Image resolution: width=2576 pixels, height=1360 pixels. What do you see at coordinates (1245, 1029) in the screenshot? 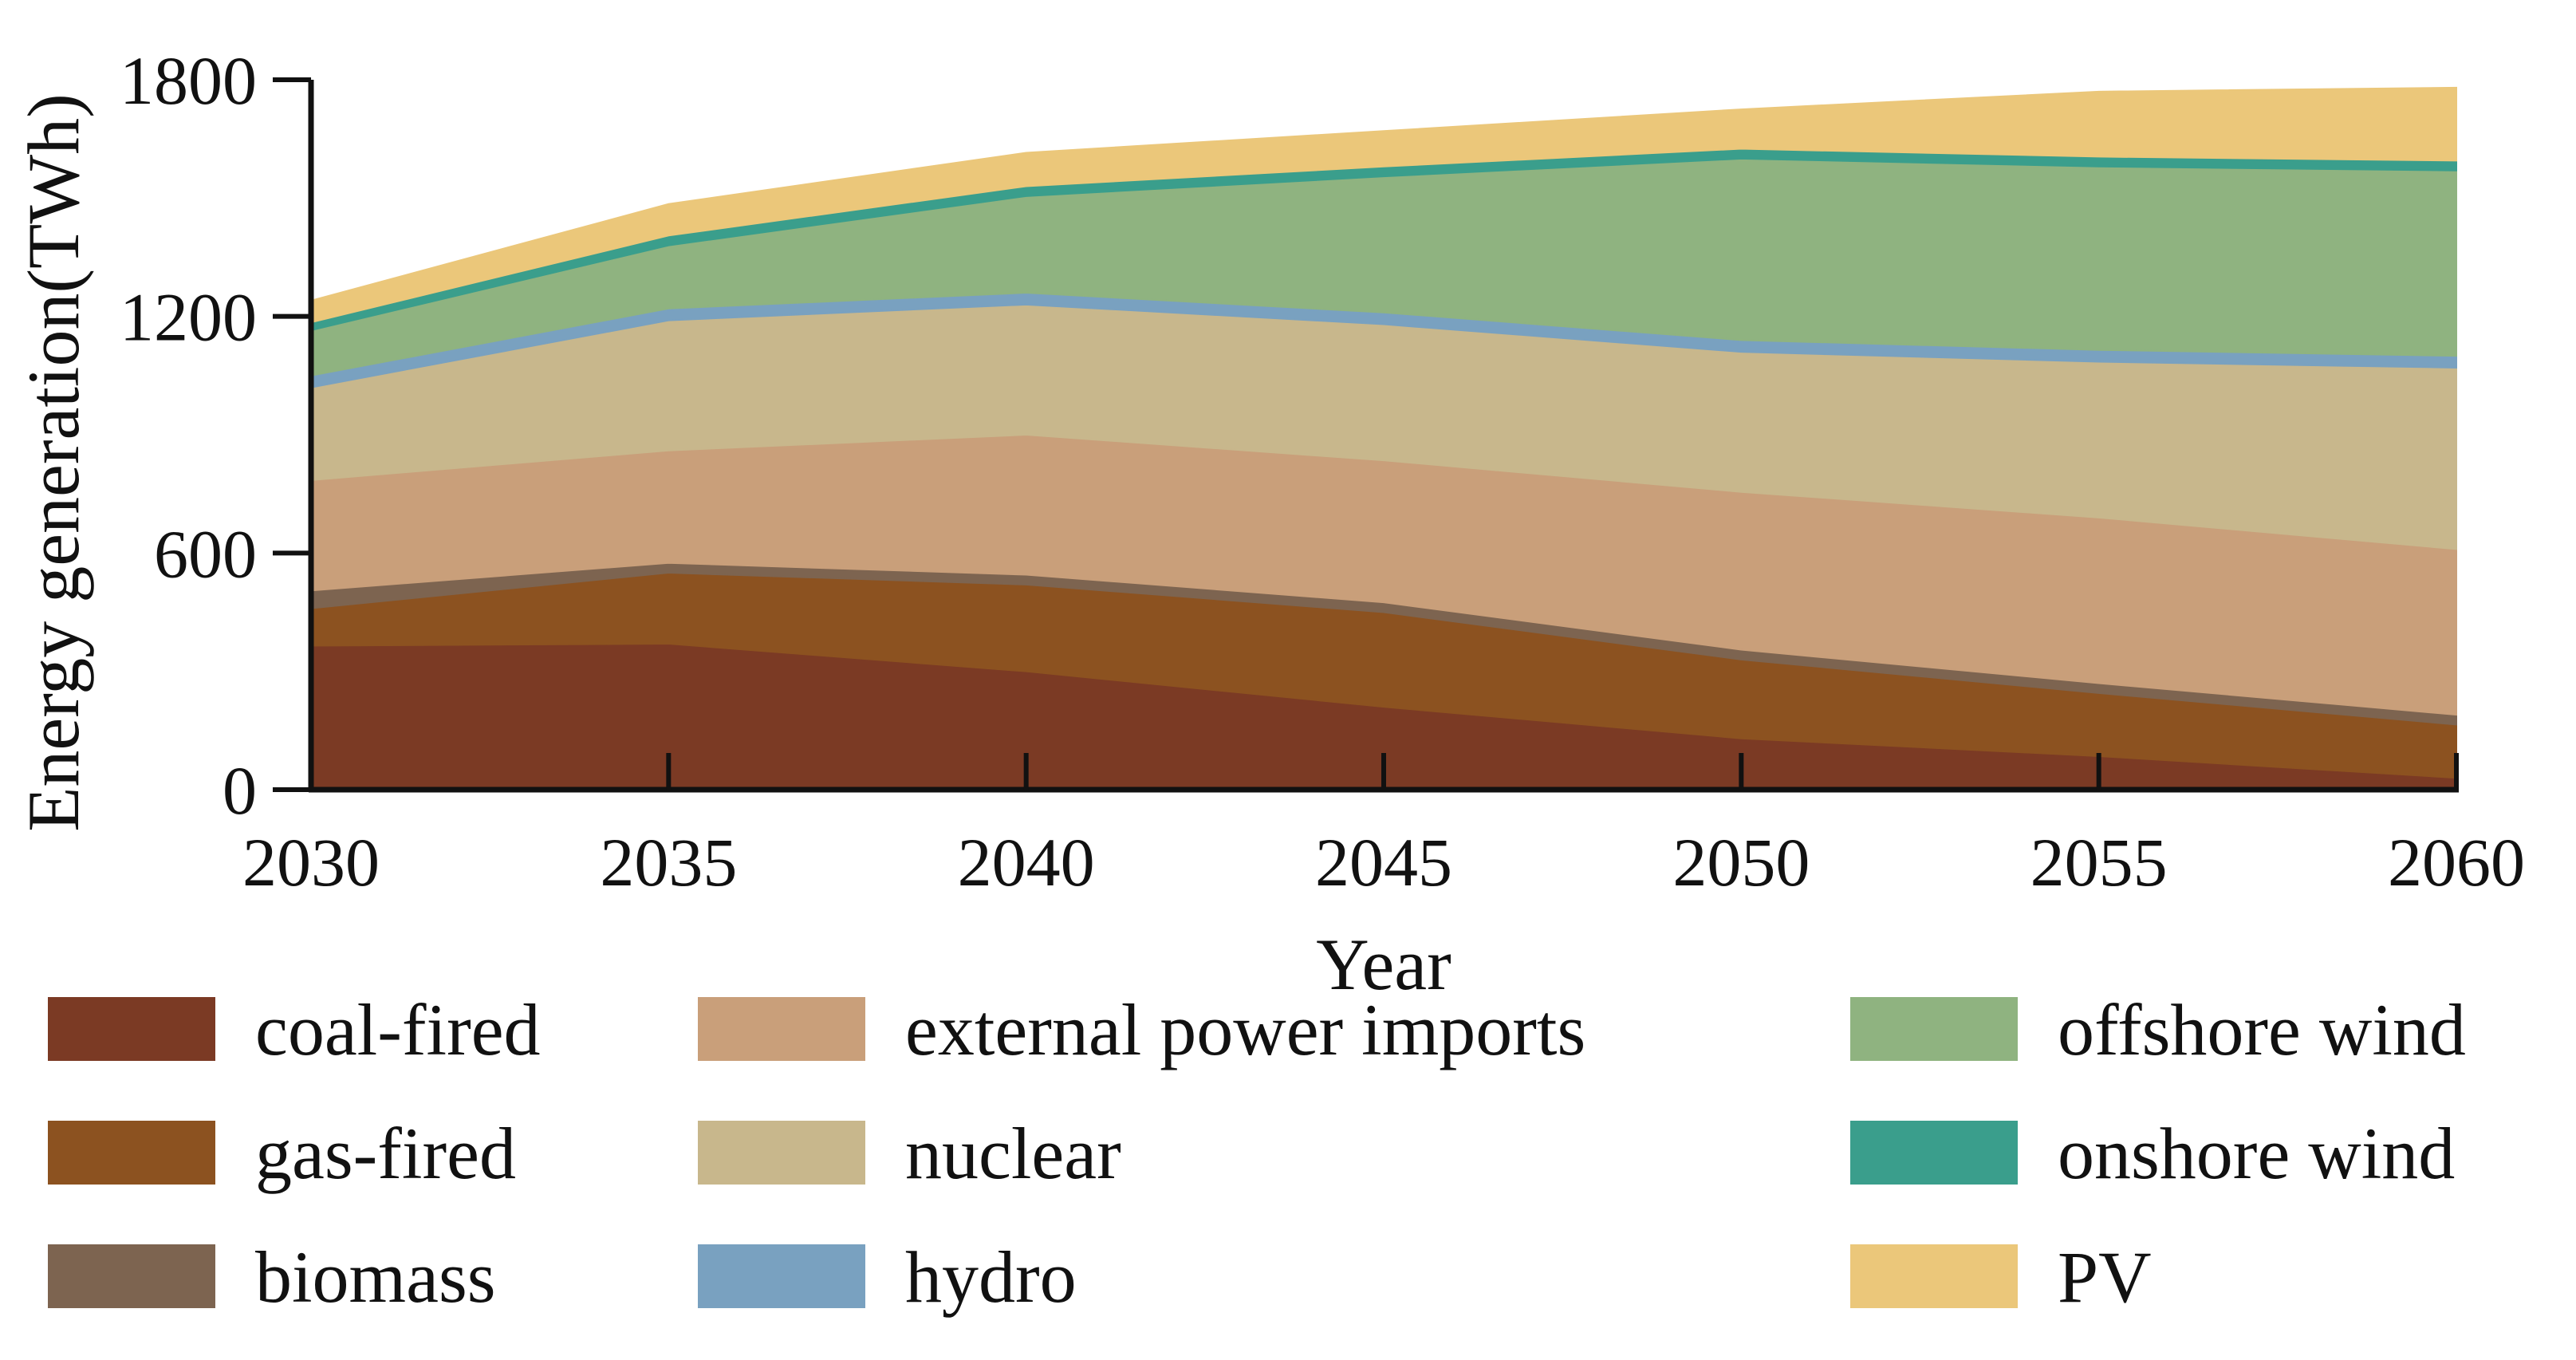
I see `legend-label-external-power-imports: external power imports` at bounding box center [1245, 1029].